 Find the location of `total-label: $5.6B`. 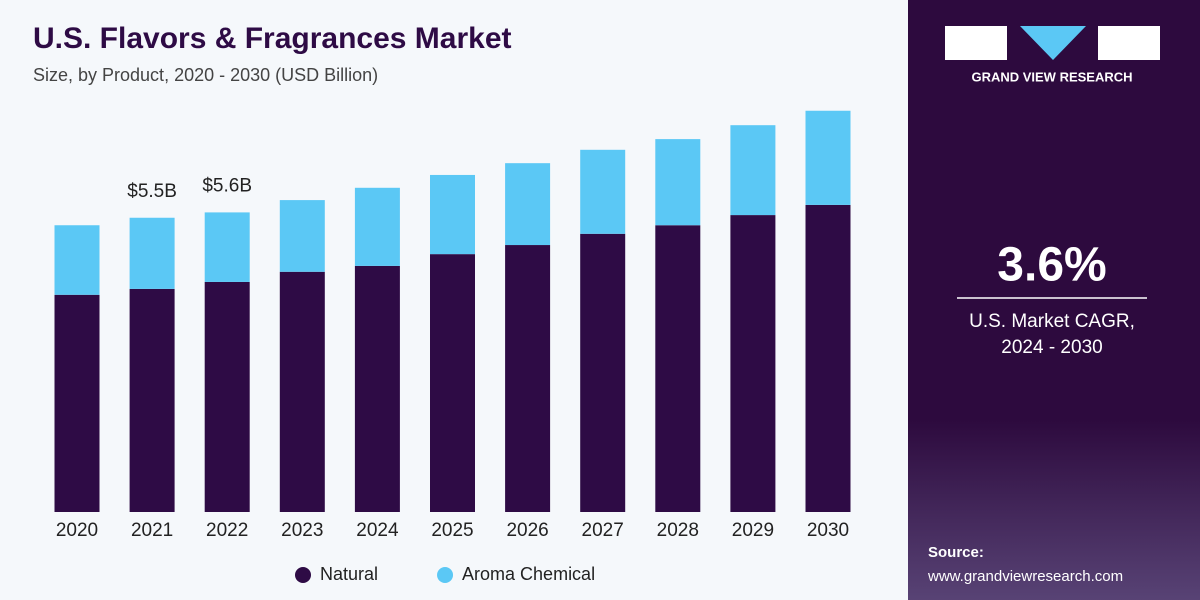

total-label: $5.6B is located at coordinates (227, 185).